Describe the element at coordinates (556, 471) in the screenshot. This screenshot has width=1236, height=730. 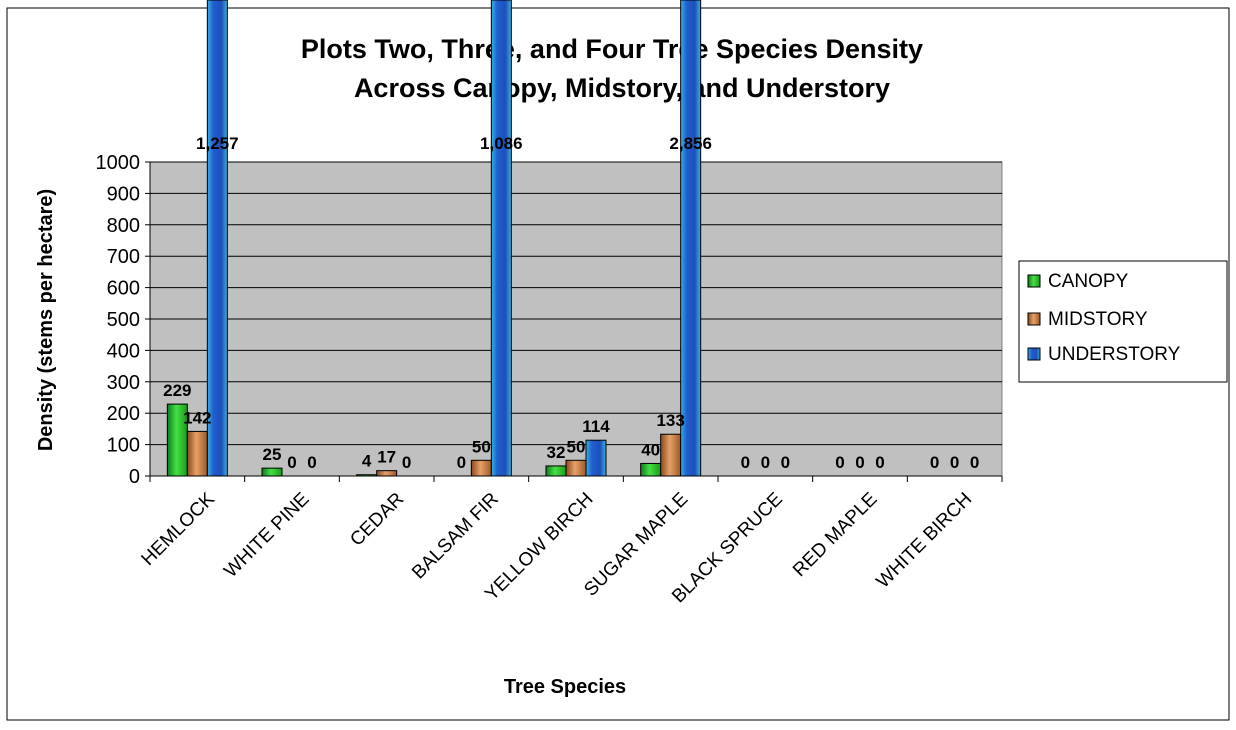
I see `bar-yellow-birch-canopy` at that location.